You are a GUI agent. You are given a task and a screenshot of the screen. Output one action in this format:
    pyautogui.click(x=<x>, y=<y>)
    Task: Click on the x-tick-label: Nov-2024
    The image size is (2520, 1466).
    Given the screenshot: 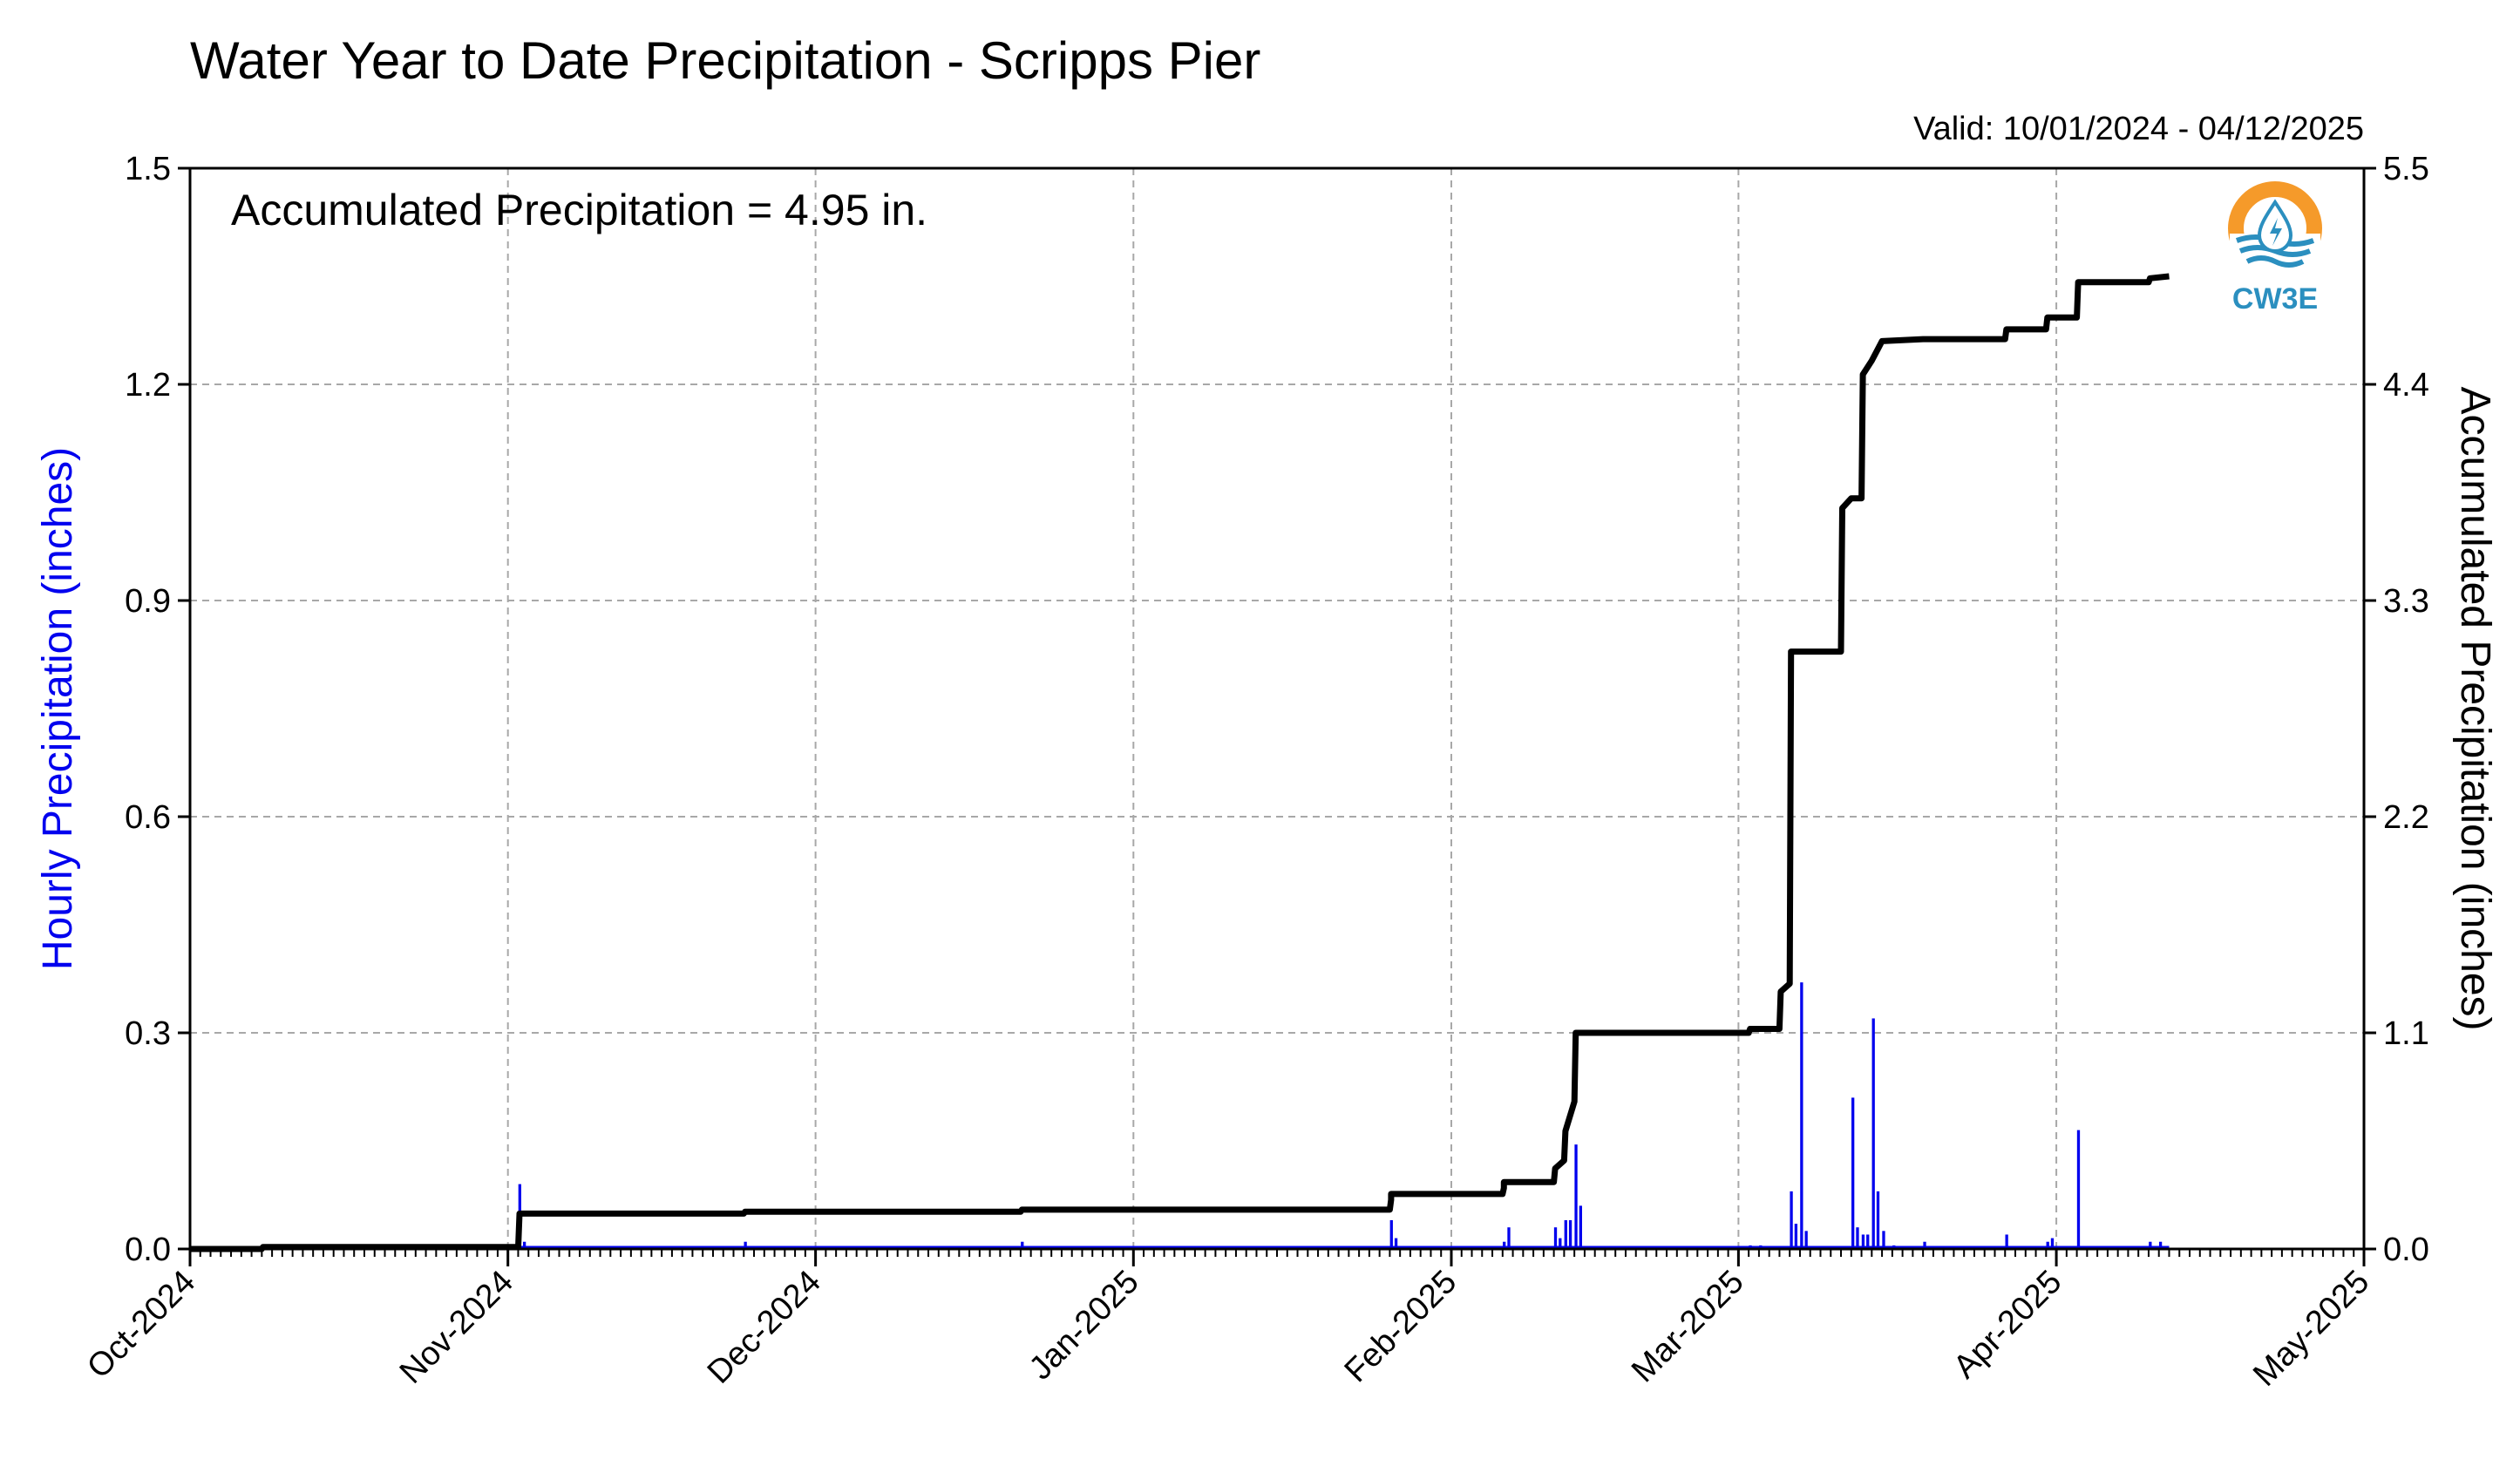 What is the action you would take?
    pyautogui.click(x=456, y=1327)
    